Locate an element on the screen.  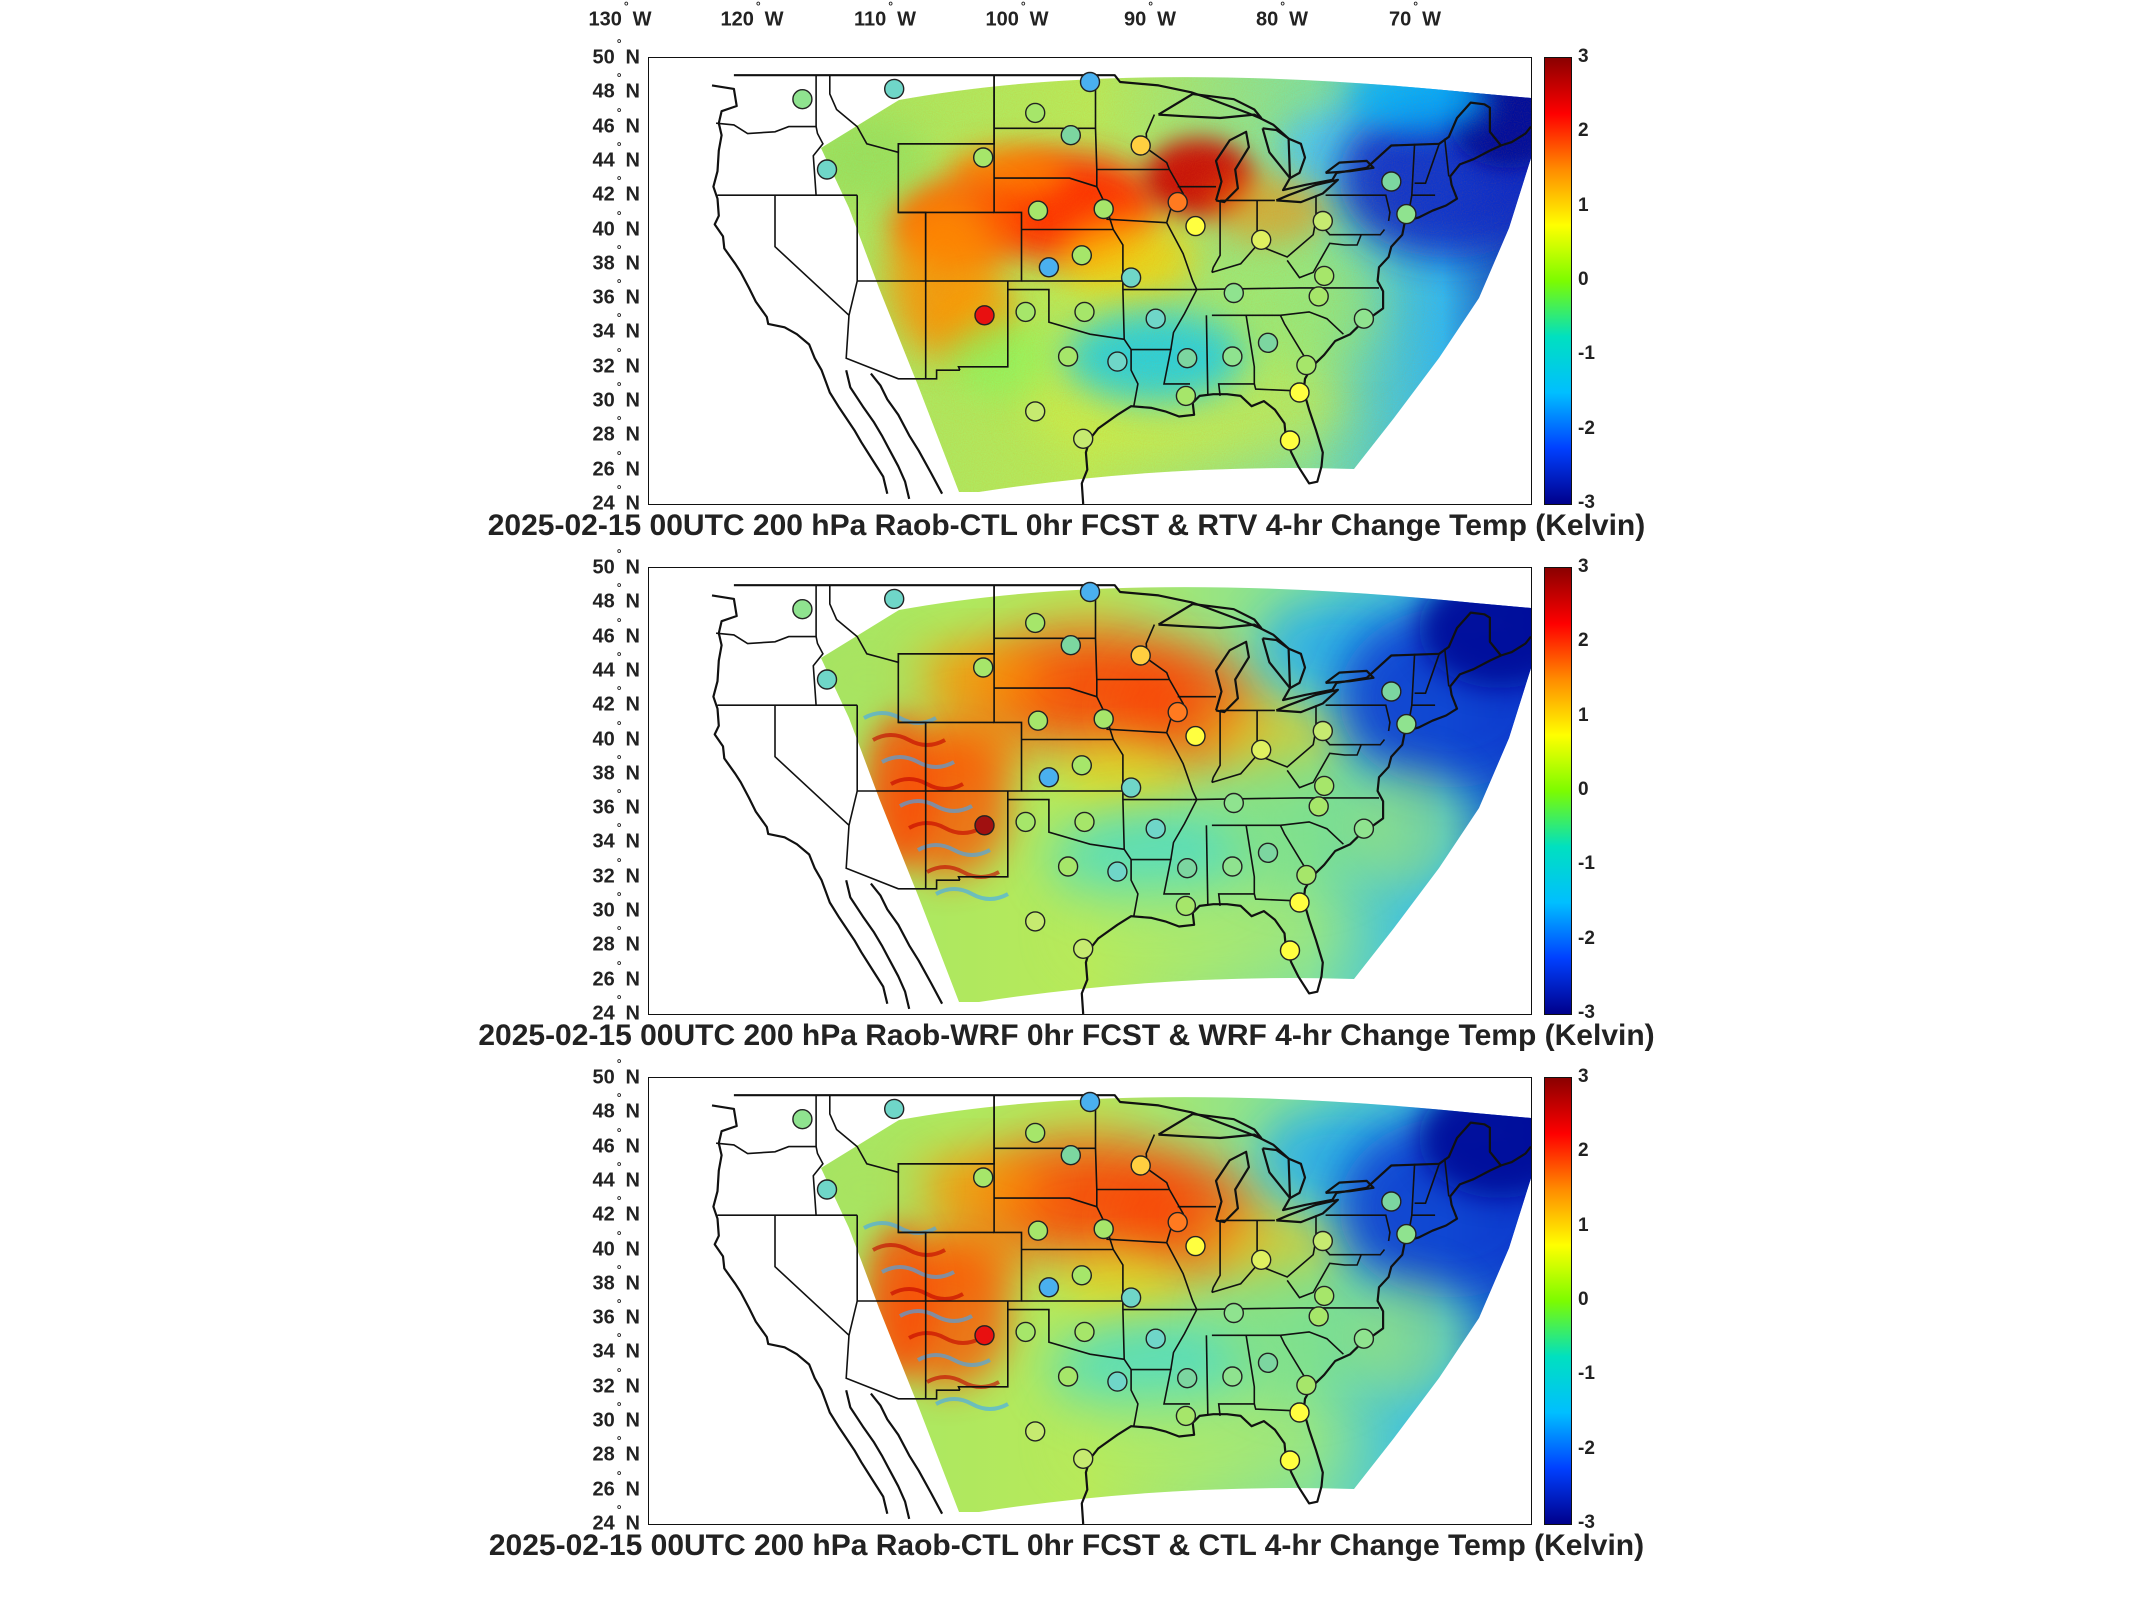
longitude-label: 100°W is located at coordinates (1017, 15).